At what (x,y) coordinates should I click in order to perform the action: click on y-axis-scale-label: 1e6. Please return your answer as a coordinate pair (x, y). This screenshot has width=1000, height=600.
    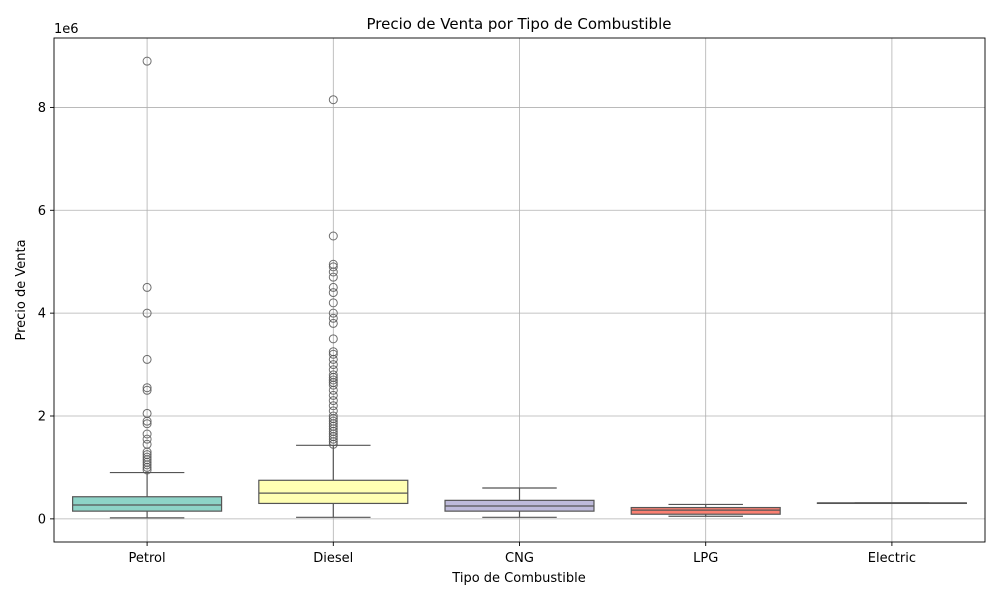
    Looking at the image, I should click on (66, 29).